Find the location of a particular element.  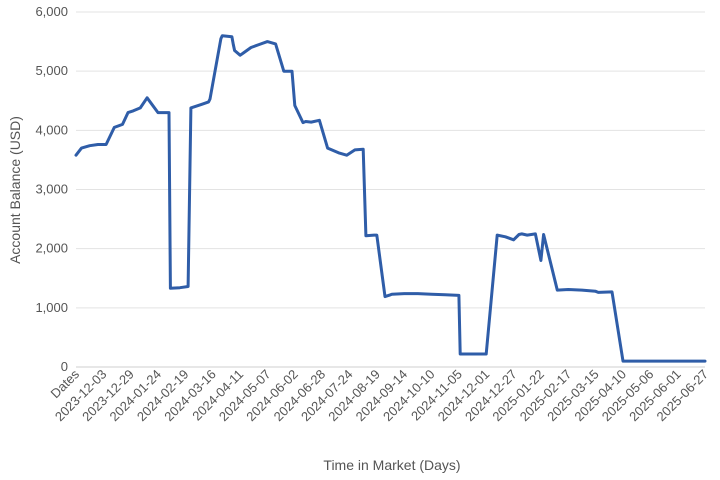

y-tick-label: 2,000 is located at coordinates (51, 248).